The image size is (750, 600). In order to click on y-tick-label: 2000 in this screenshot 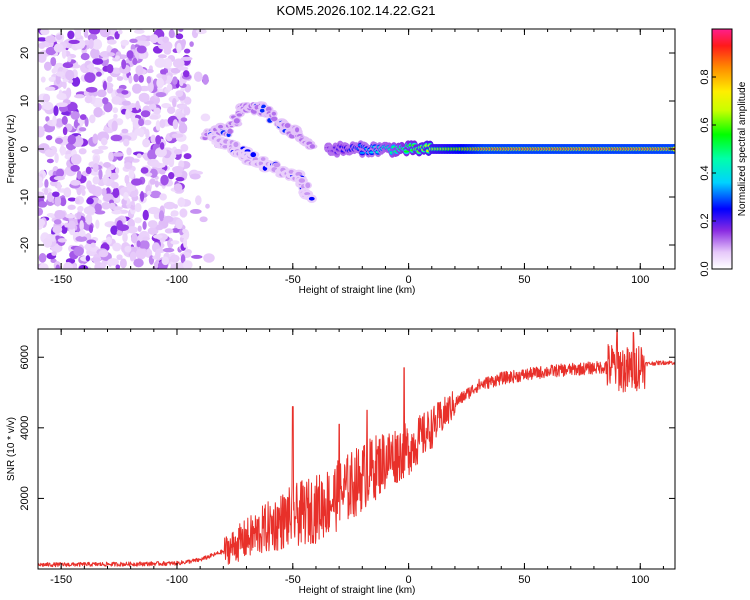, I will do `click(25, 498)`.